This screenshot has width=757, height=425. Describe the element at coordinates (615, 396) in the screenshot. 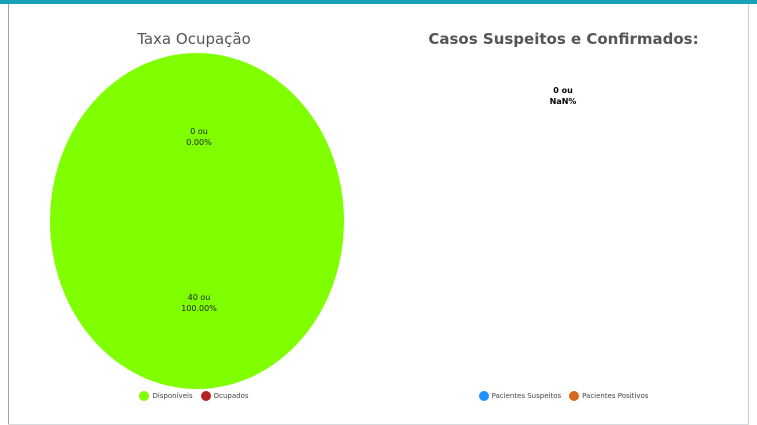

I see `legend-label-pacientes-positivos: Pacientes Positivos` at that location.